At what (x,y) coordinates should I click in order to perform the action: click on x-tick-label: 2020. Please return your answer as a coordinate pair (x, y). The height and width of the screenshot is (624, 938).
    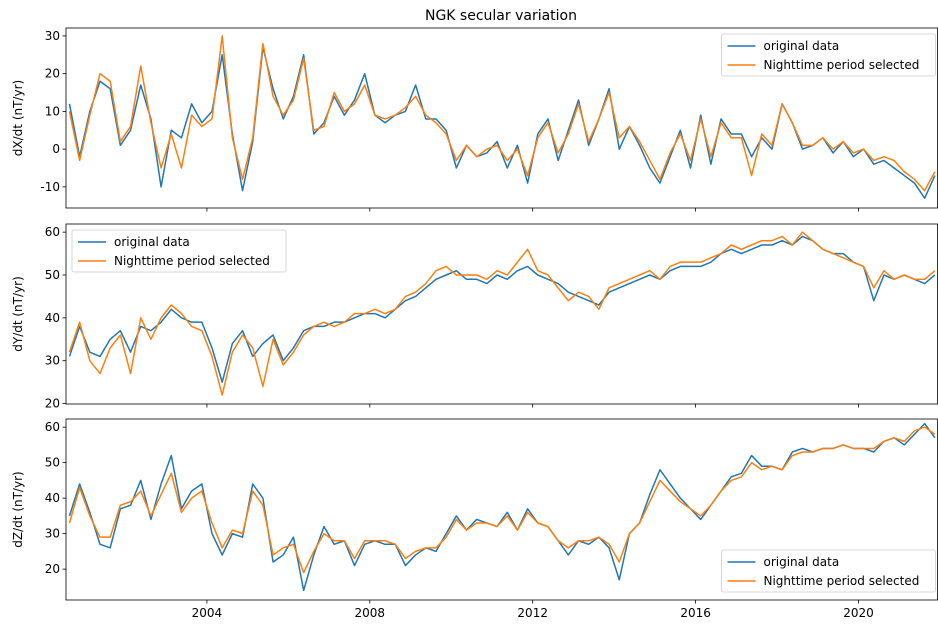
    Looking at the image, I should click on (858, 613).